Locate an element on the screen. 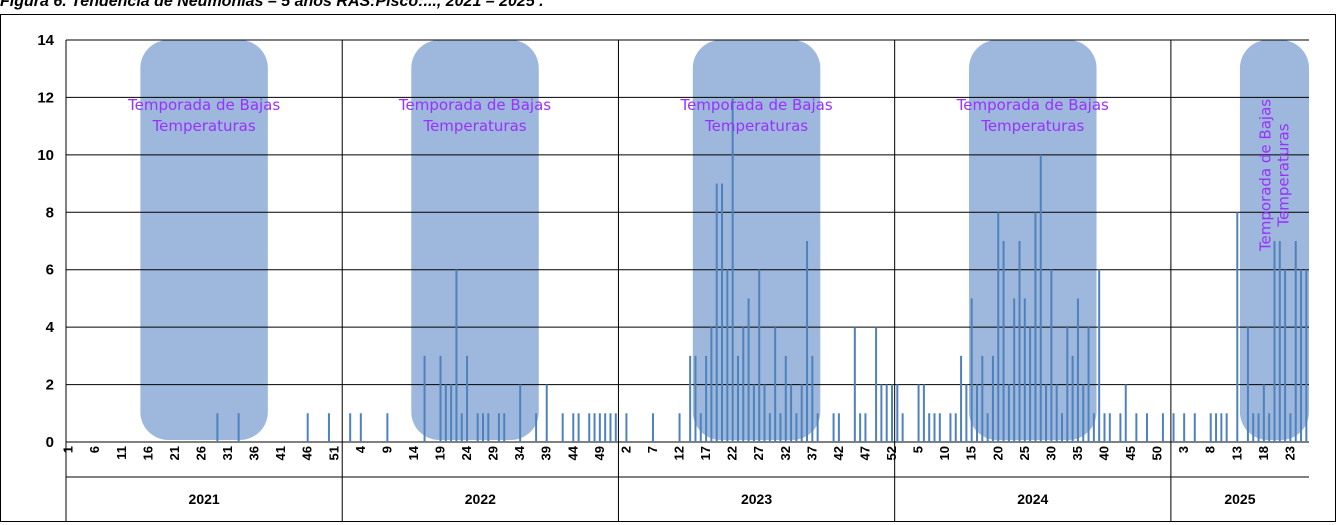  x-tick-label: 31 is located at coordinates (227, 453).